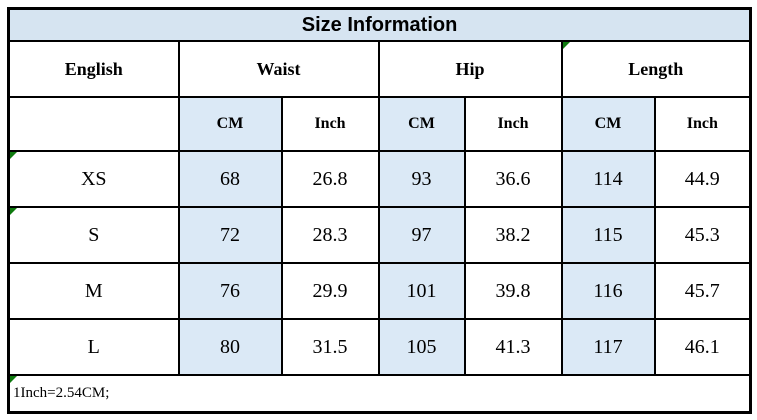 The width and height of the screenshot is (757, 420). Describe the element at coordinates (702, 291) in the screenshot. I see `cell-m-length-inch: 45.7` at that location.